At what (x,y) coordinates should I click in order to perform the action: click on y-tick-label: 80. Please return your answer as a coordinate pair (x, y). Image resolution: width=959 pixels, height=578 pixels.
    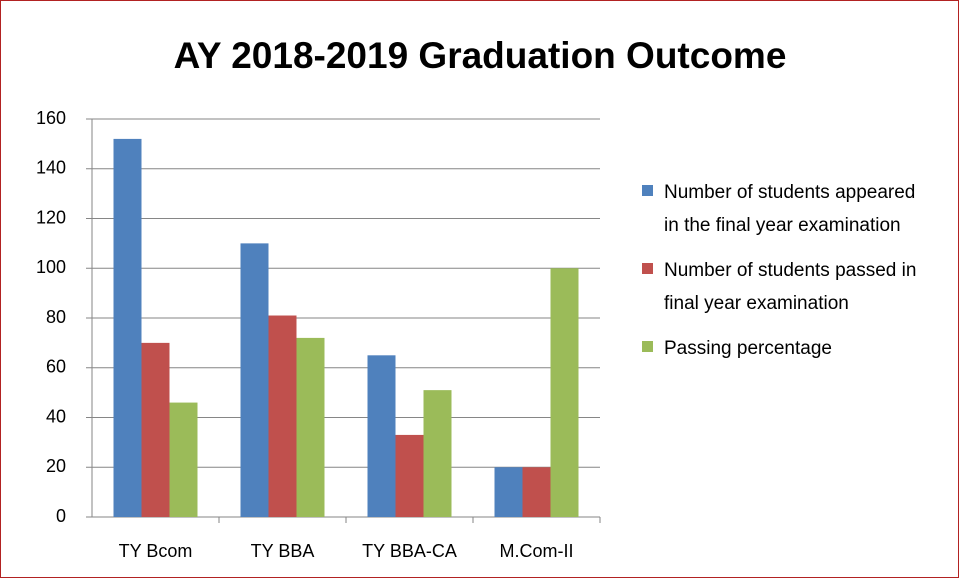
    Looking at the image, I should click on (56, 317).